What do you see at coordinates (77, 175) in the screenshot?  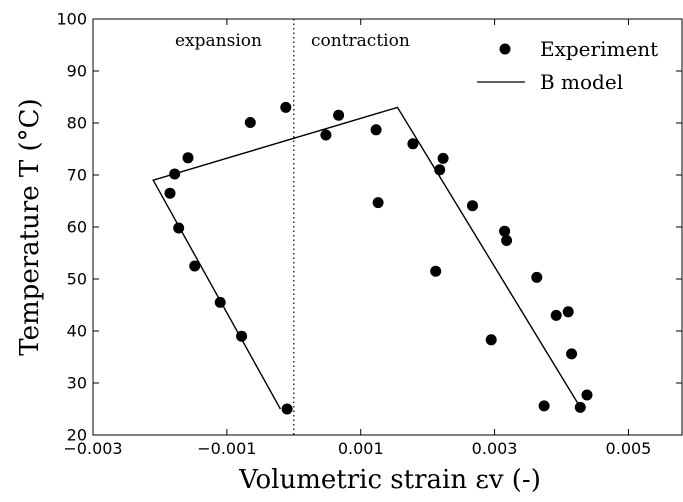 I see `y-tick-label: 70` at bounding box center [77, 175].